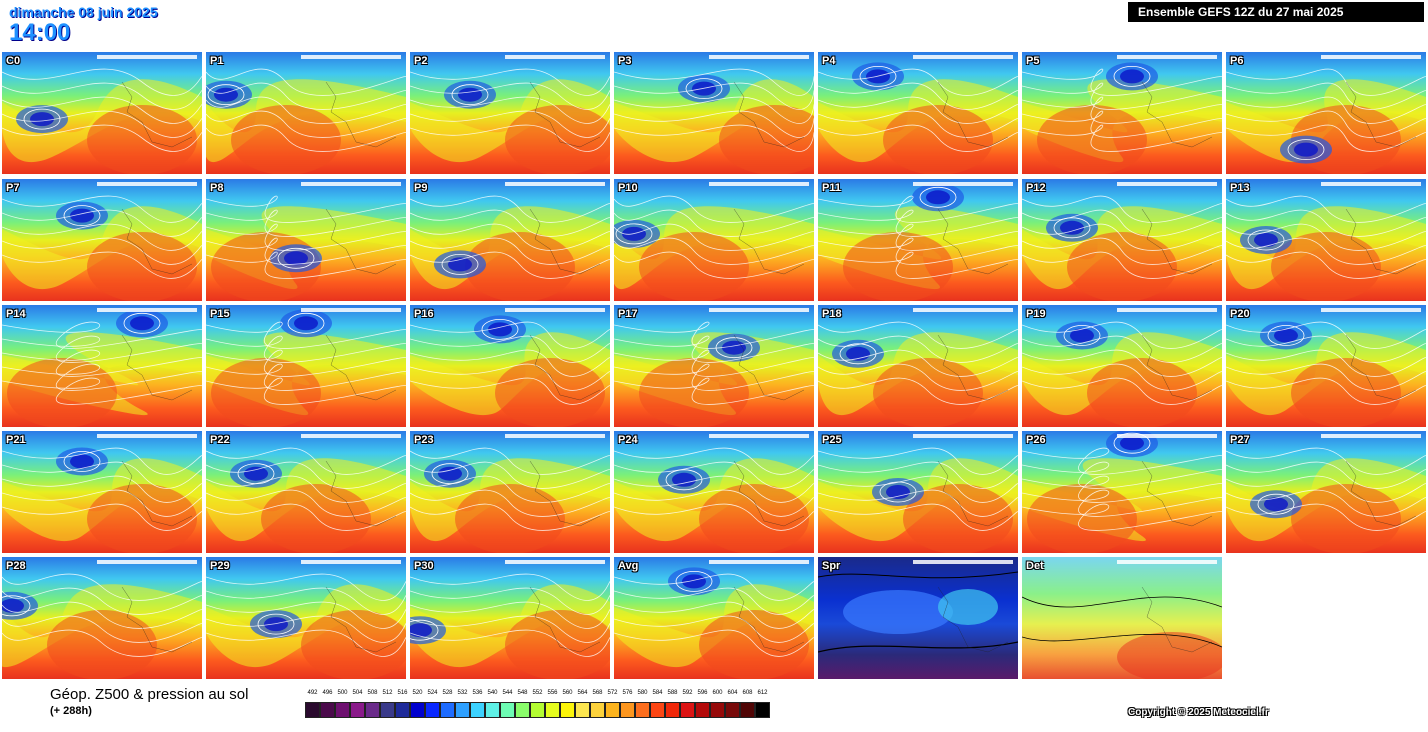  Describe the element at coordinates (918, 618) in the screenshot. I see `map-panel-spr: Spr` at that location.